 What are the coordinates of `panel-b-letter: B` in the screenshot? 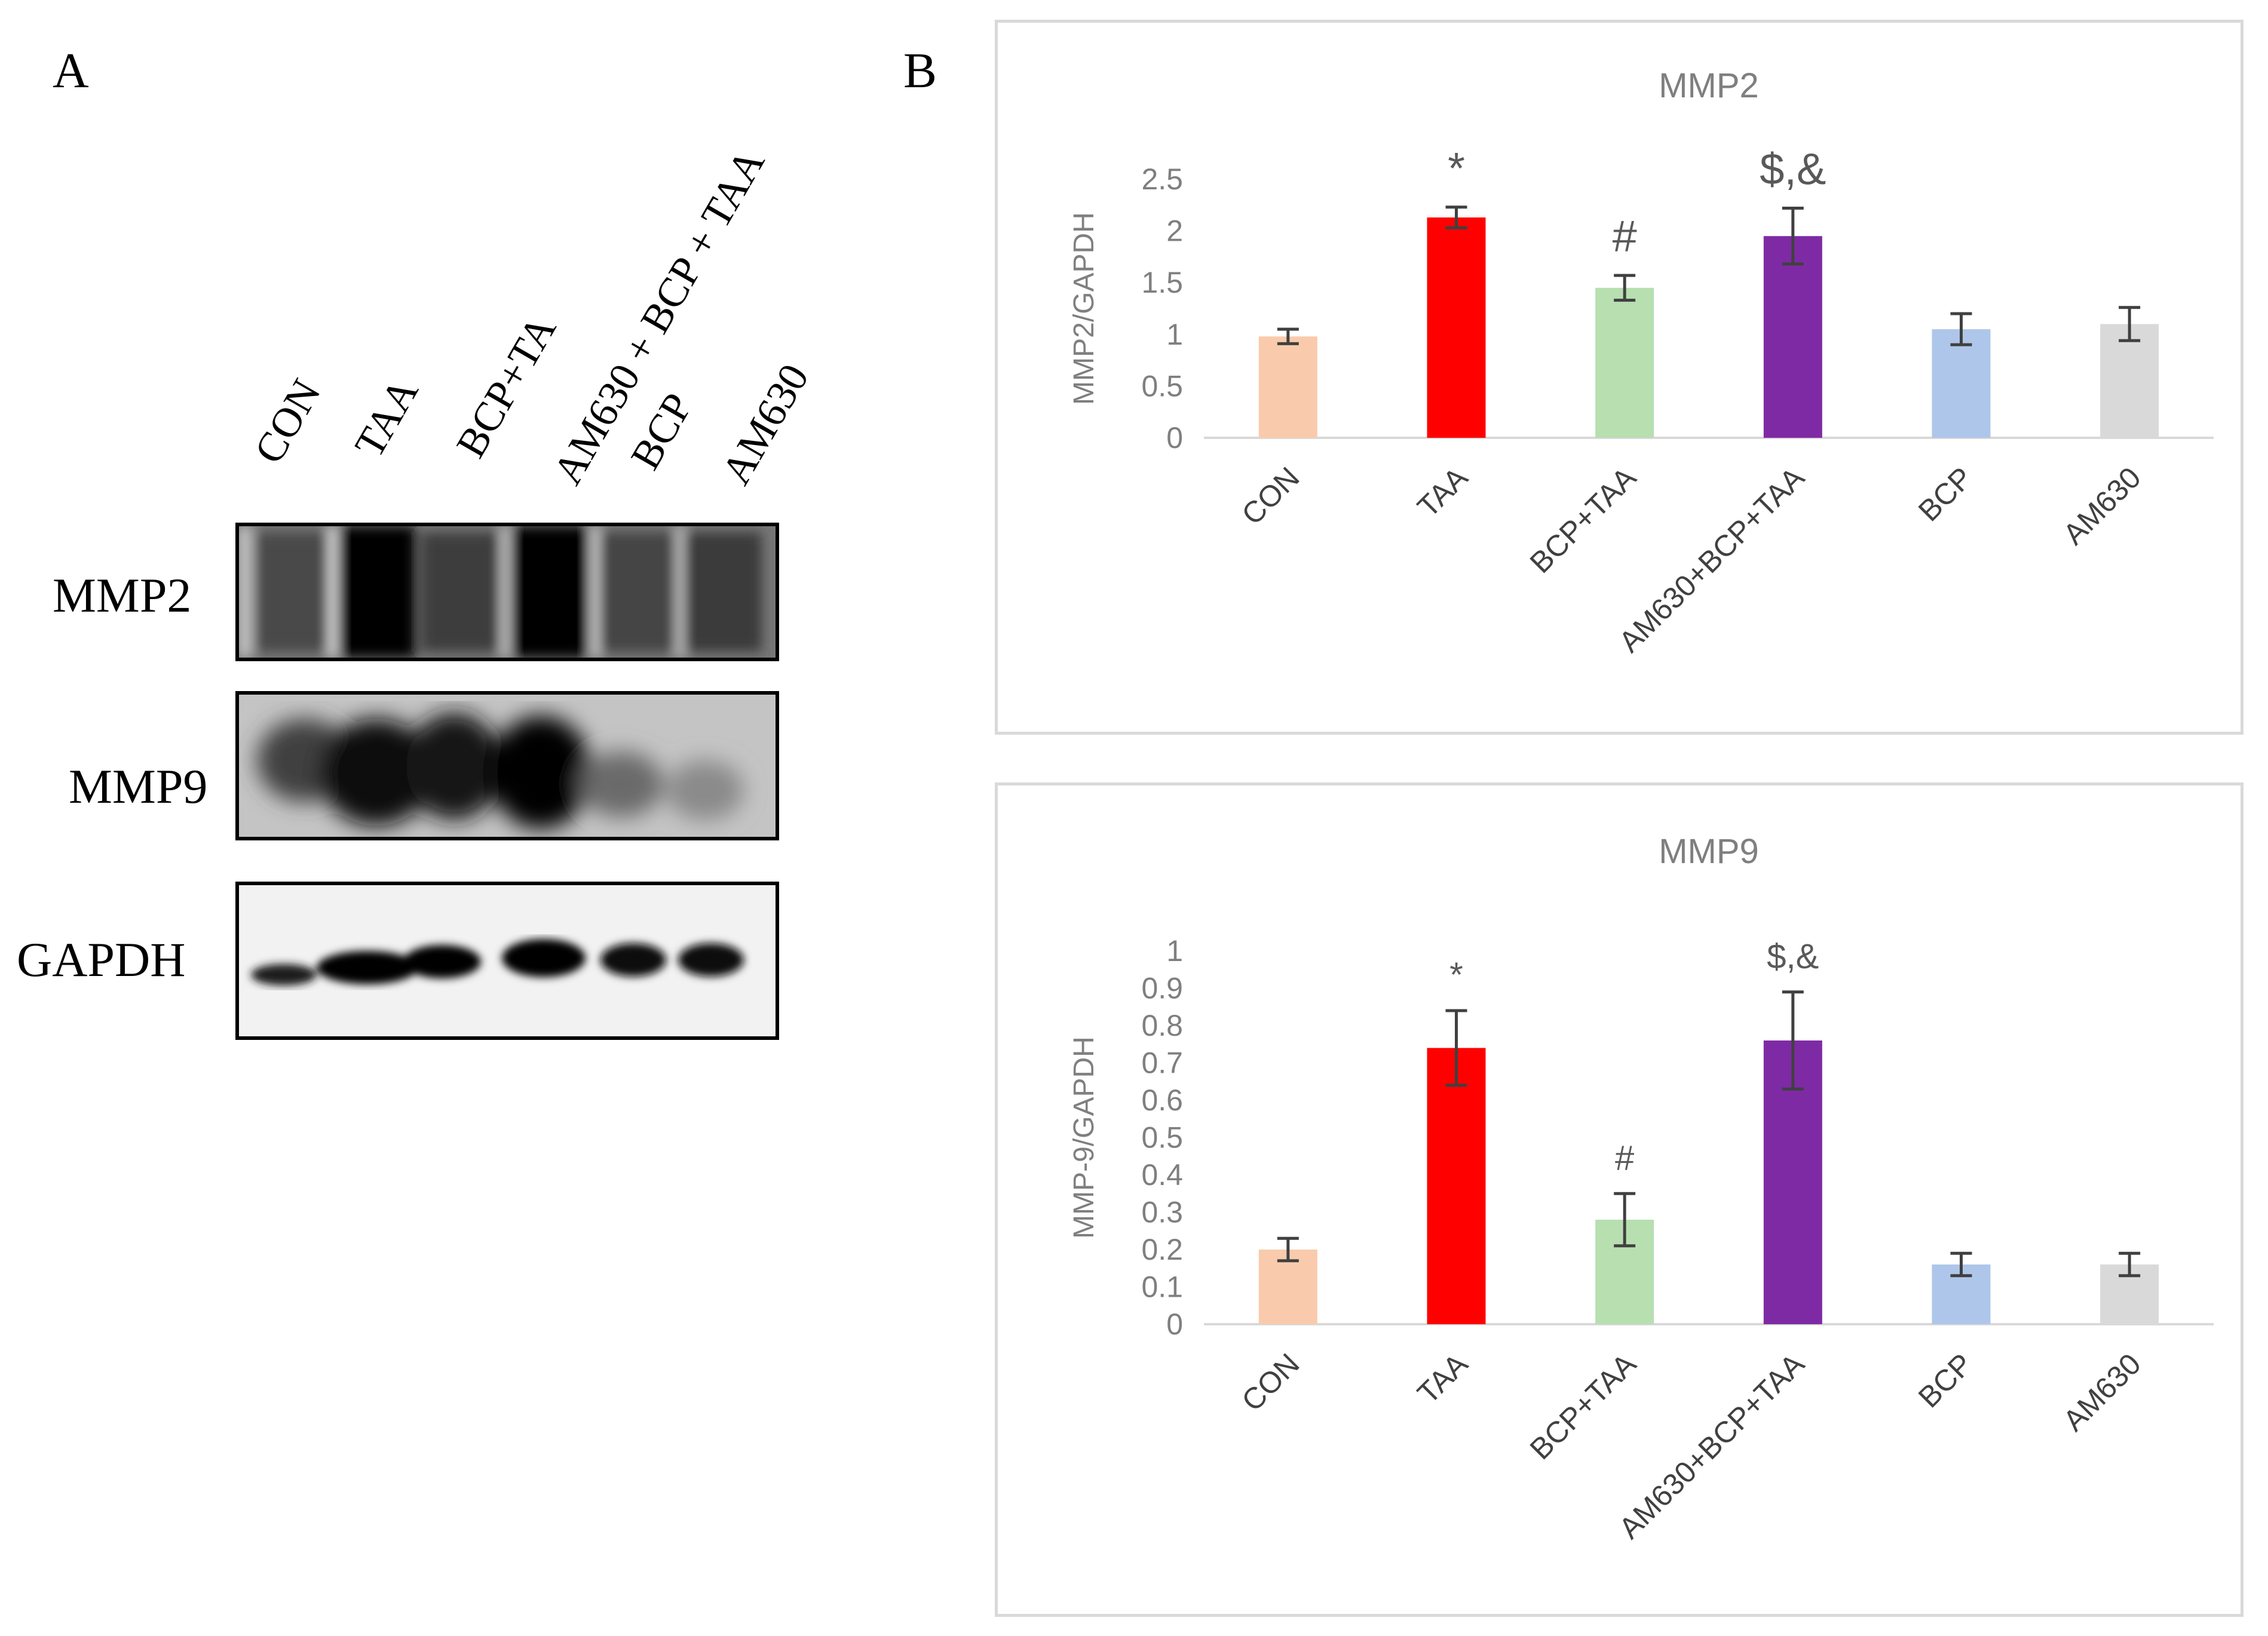 It's located at (920, 71).